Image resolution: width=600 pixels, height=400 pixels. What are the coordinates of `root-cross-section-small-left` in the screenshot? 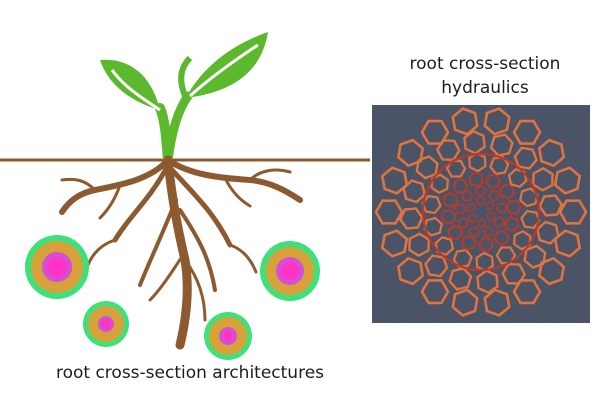 It's located at (106, 324).